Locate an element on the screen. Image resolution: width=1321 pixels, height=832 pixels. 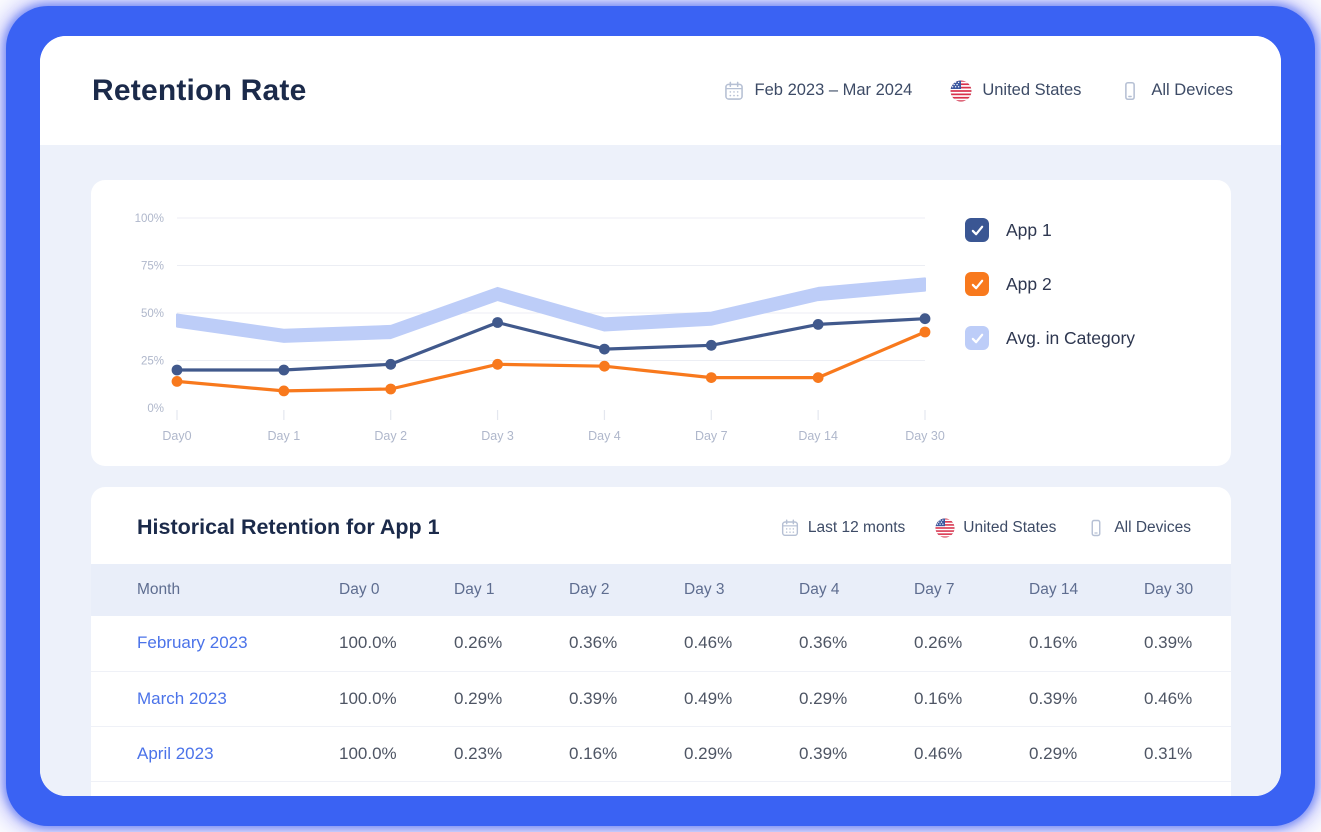
country-filter: United States is located at coordinates (1015, 91).